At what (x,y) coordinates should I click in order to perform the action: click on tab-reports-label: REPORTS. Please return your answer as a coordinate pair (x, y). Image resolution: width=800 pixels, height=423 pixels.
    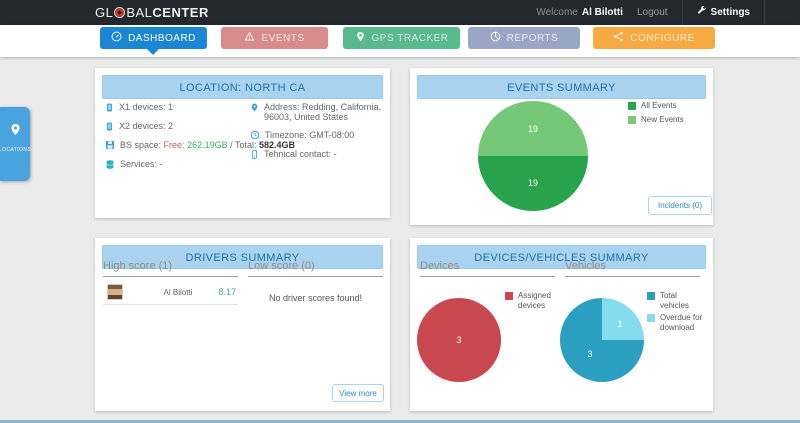
    Looking at the image, I should click on (532, 38).